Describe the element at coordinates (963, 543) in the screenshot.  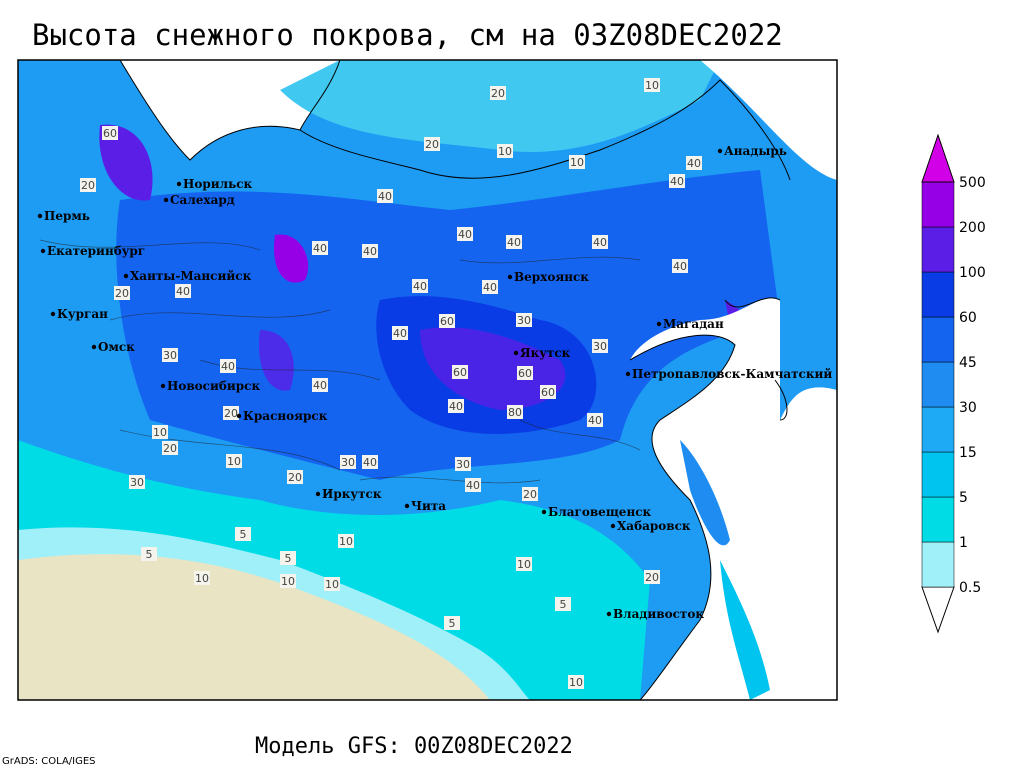
I see `colorbar-label: 1` at that location.